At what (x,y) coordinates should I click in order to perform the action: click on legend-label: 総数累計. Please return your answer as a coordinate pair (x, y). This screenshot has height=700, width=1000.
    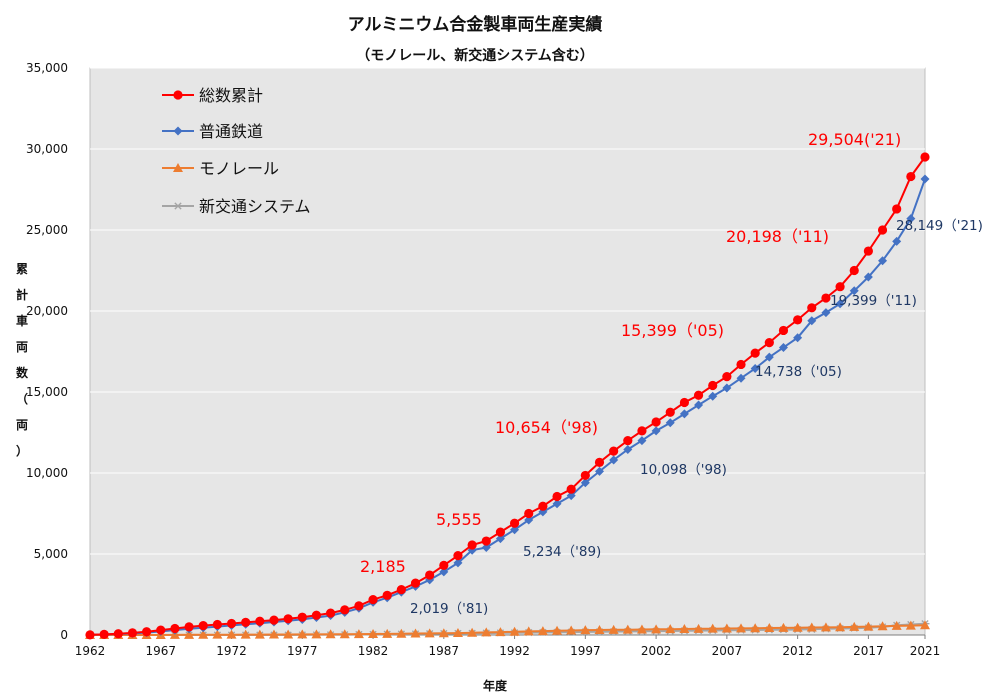
    Looking at the image, I should click on (231, 95).